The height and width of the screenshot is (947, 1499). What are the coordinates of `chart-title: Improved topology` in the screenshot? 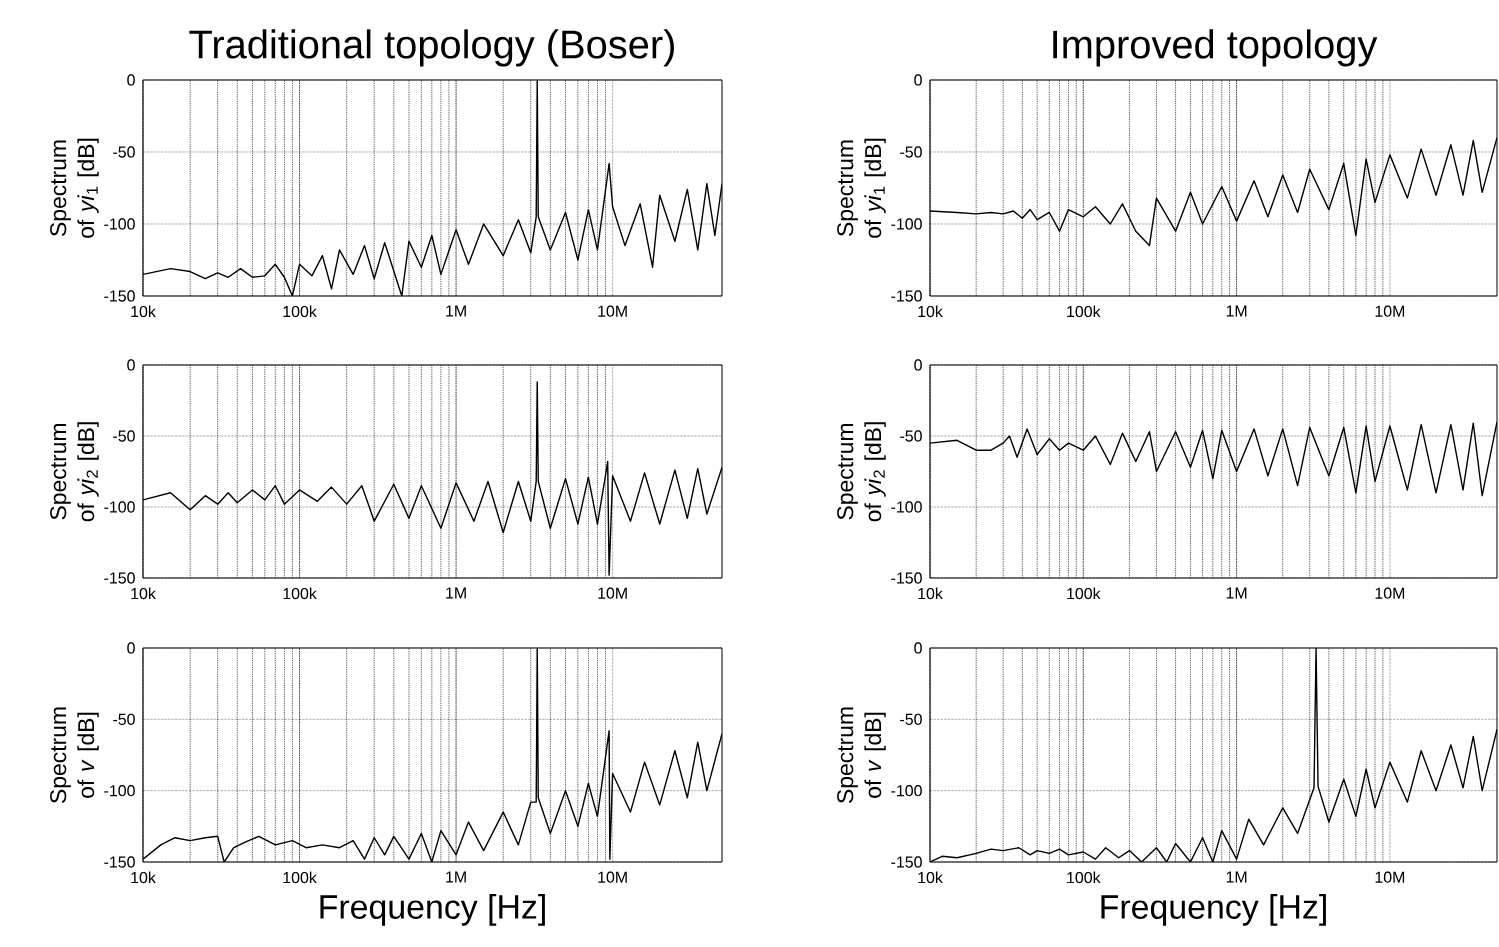 It's located at (1215, 48).